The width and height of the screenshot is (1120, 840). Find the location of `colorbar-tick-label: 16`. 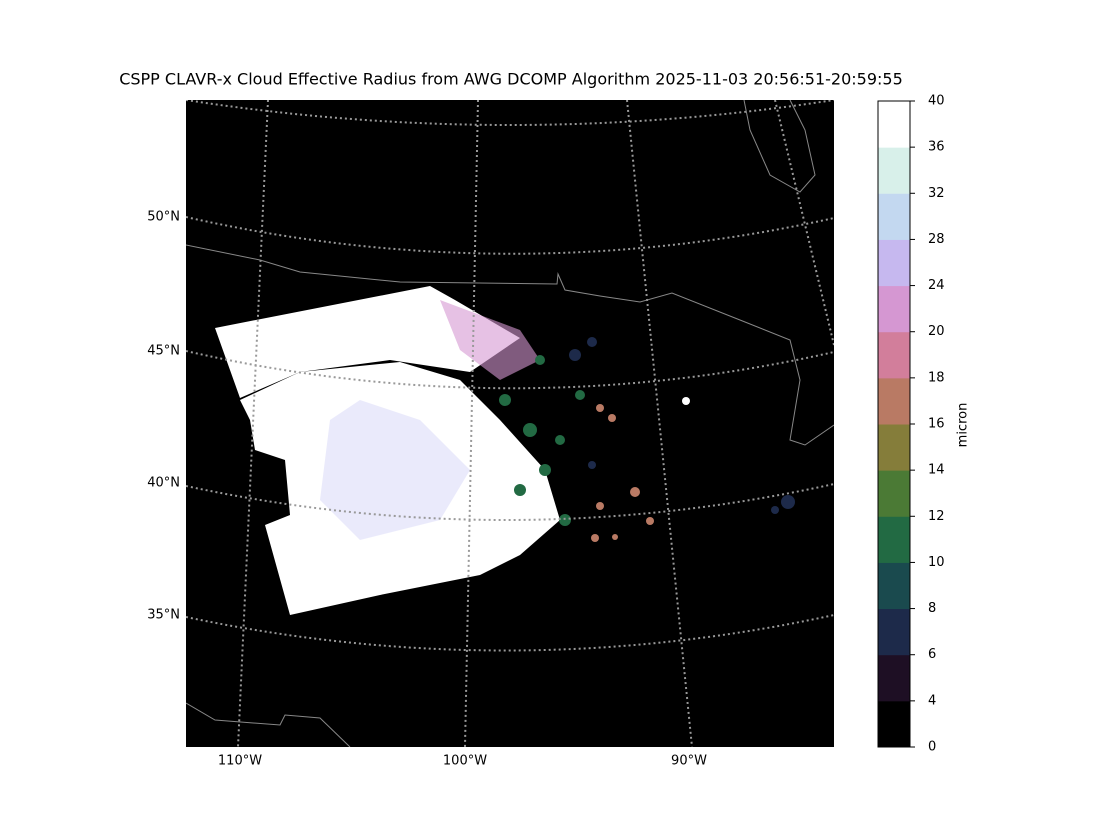

colorbar-tick-label: 16 is located at coordinates (936, 424).